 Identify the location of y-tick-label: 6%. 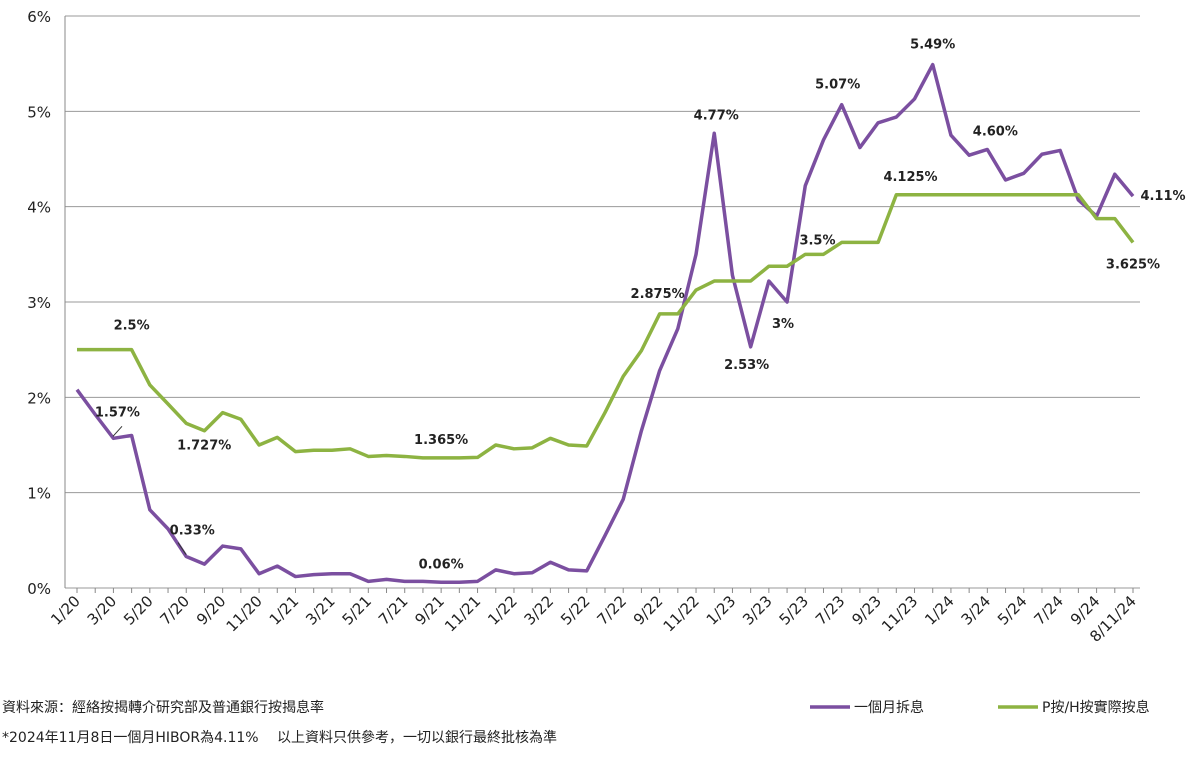
(39, 17).